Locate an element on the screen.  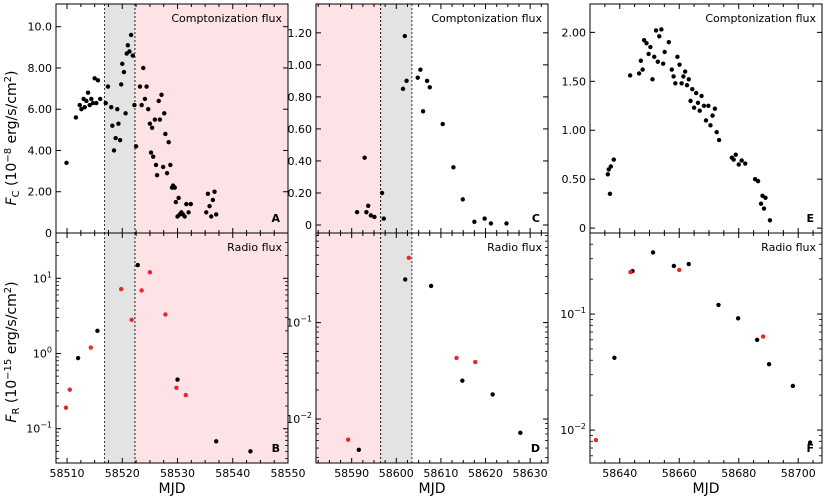
y-tick-label: 0.40 is located at coordinates (300, 161).